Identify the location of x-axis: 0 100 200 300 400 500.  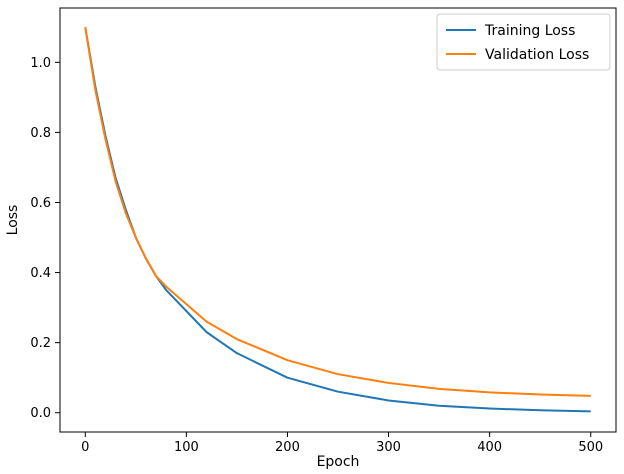
(342, 443).